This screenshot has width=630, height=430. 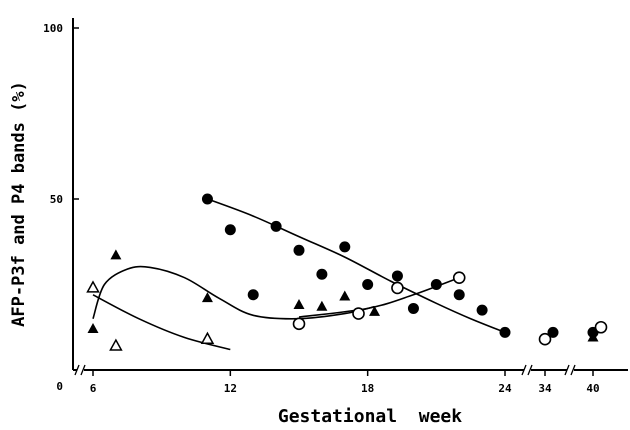 I want to click on x-tick-label: 24, so click(x=505, y=388).